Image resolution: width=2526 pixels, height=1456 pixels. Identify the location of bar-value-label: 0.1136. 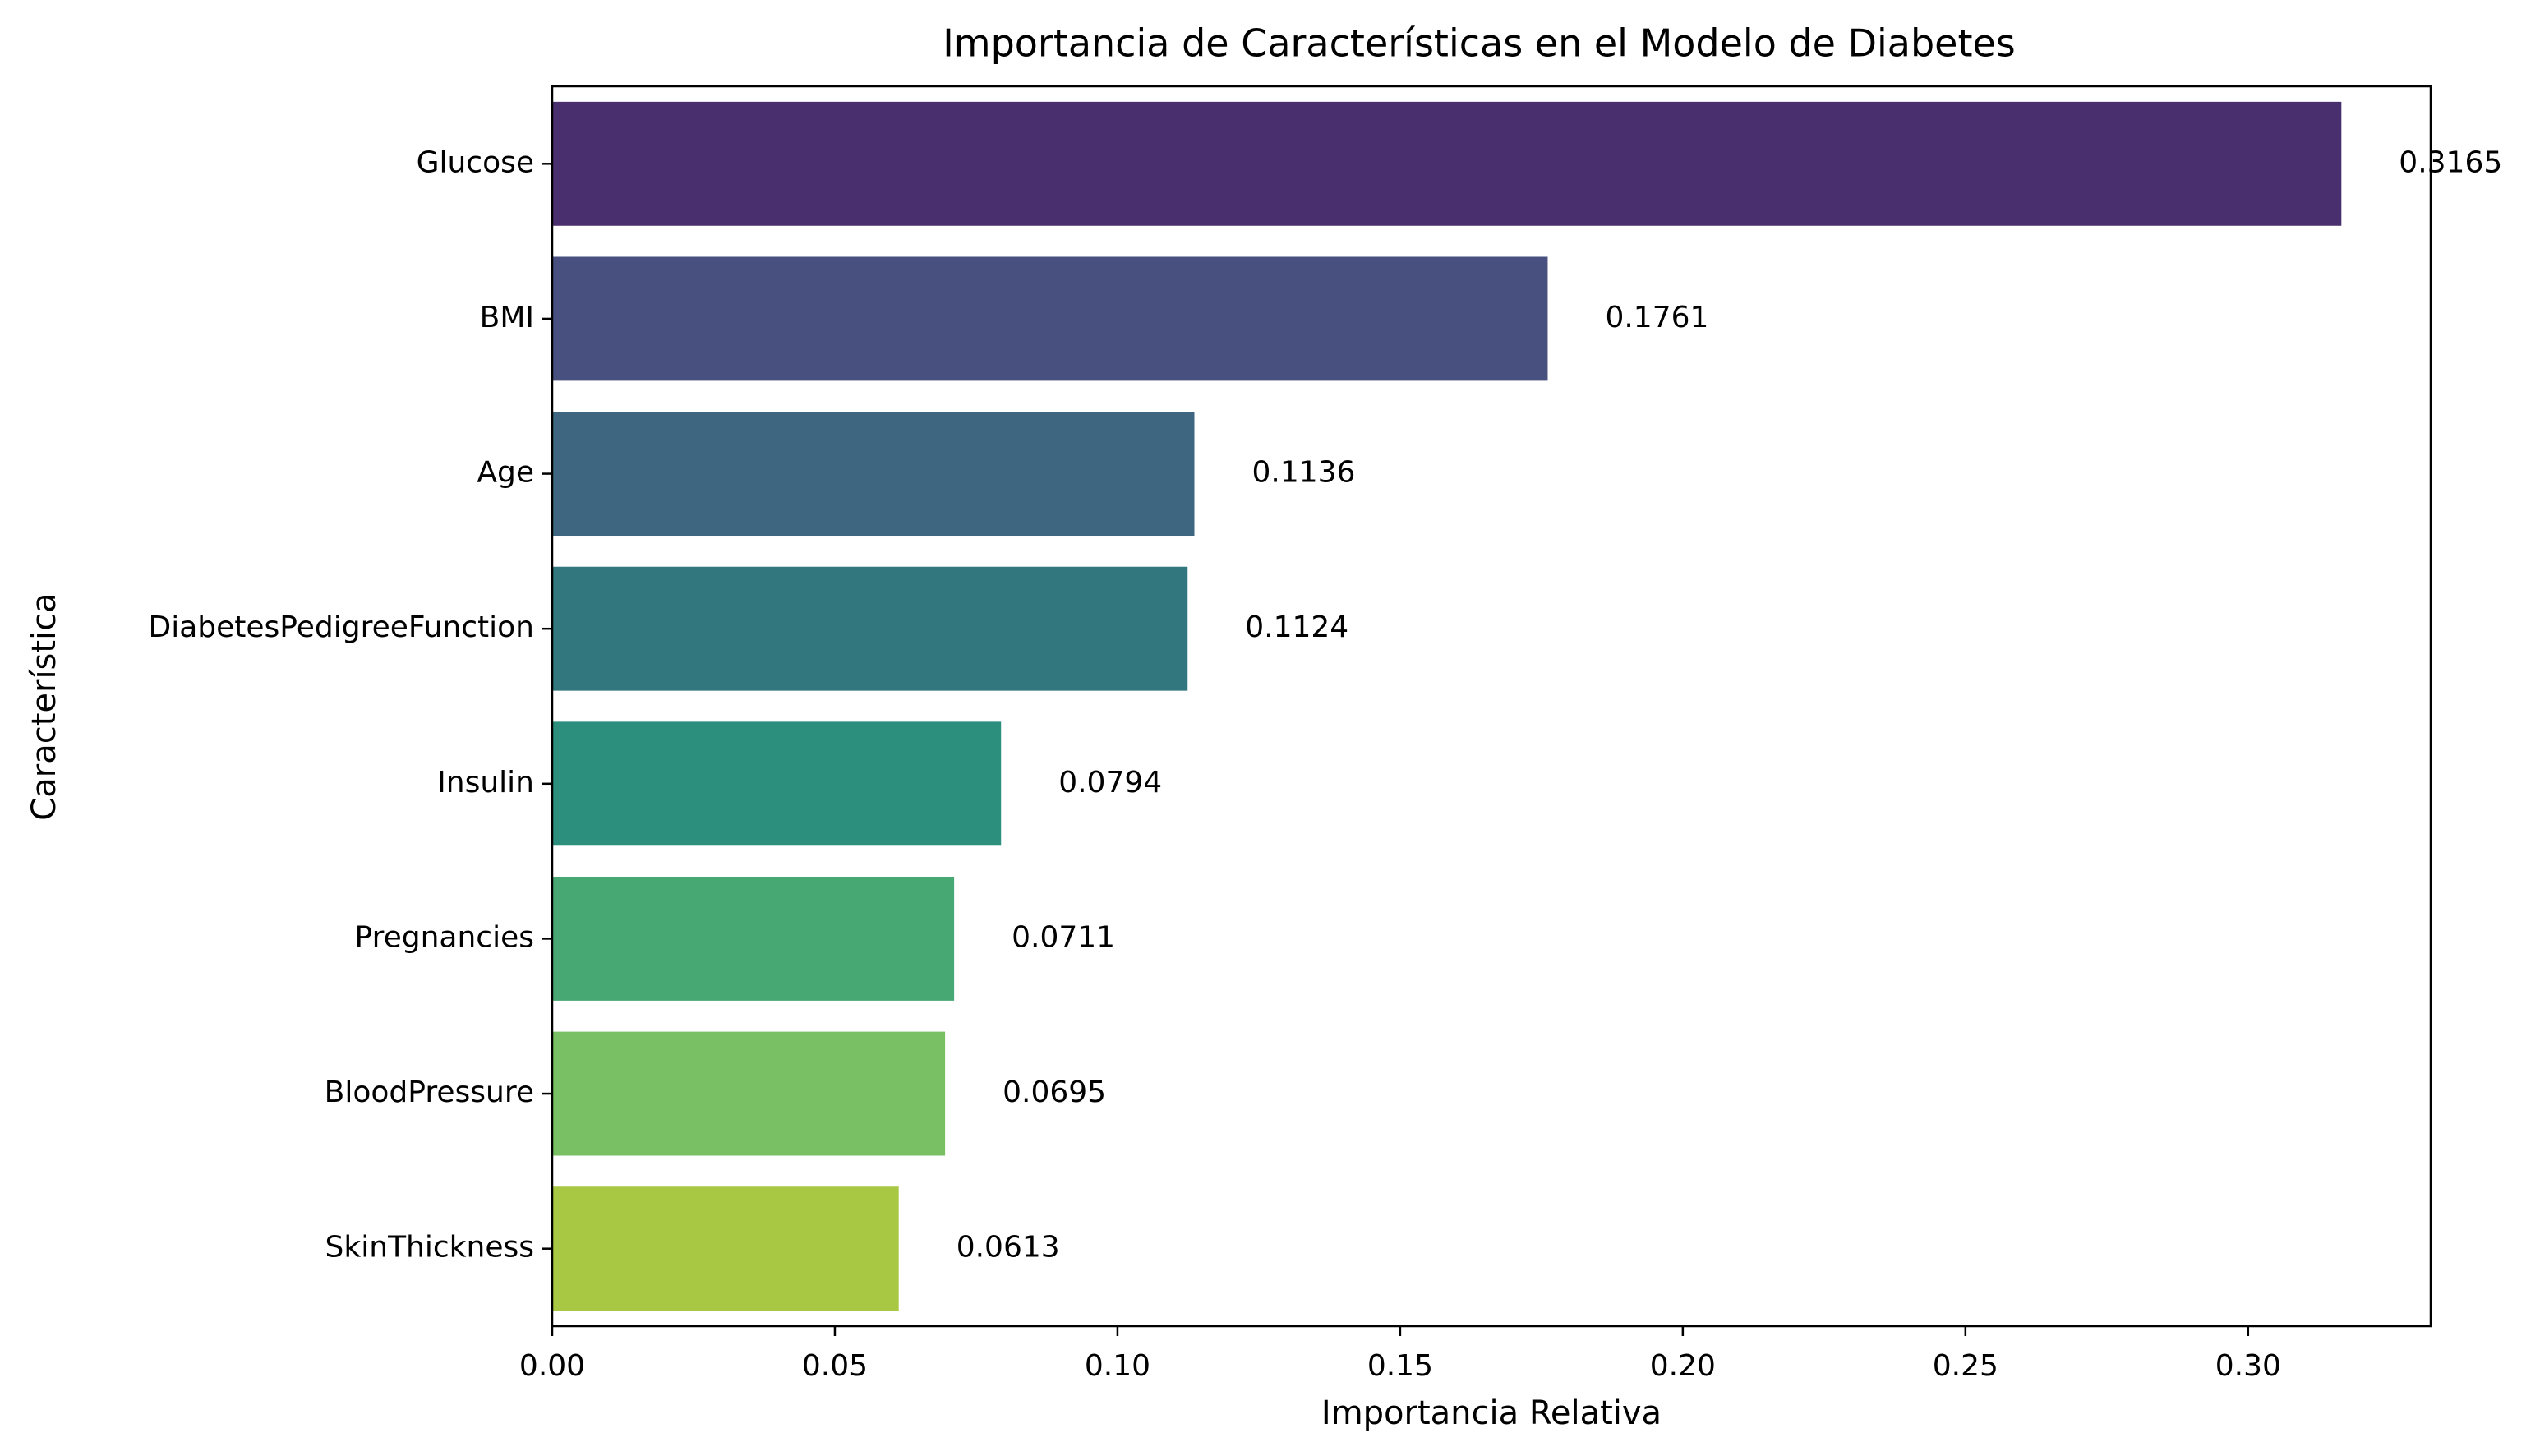
(1303, 473).